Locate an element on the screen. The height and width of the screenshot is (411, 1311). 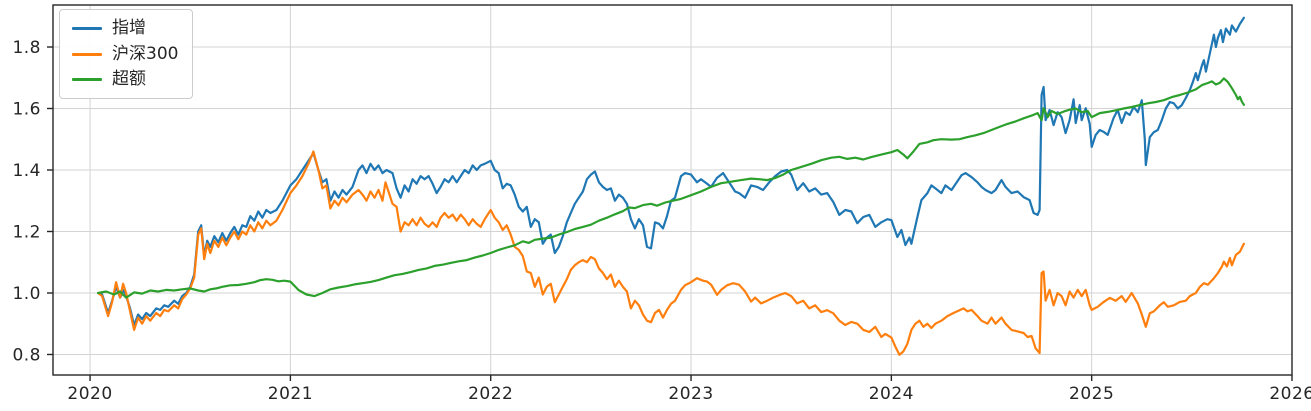
x-tick-label-2022: 2022 is located at coordinates (490, 394).